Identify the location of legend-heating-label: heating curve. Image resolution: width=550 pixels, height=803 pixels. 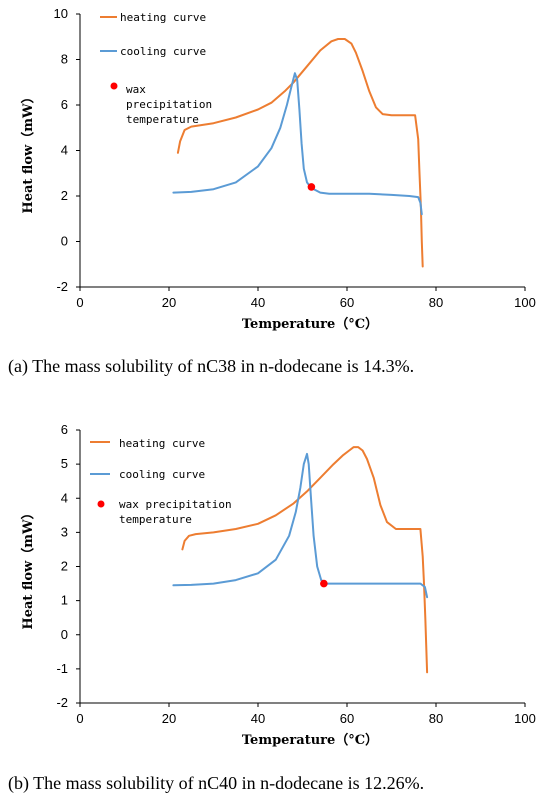
(163, 17).